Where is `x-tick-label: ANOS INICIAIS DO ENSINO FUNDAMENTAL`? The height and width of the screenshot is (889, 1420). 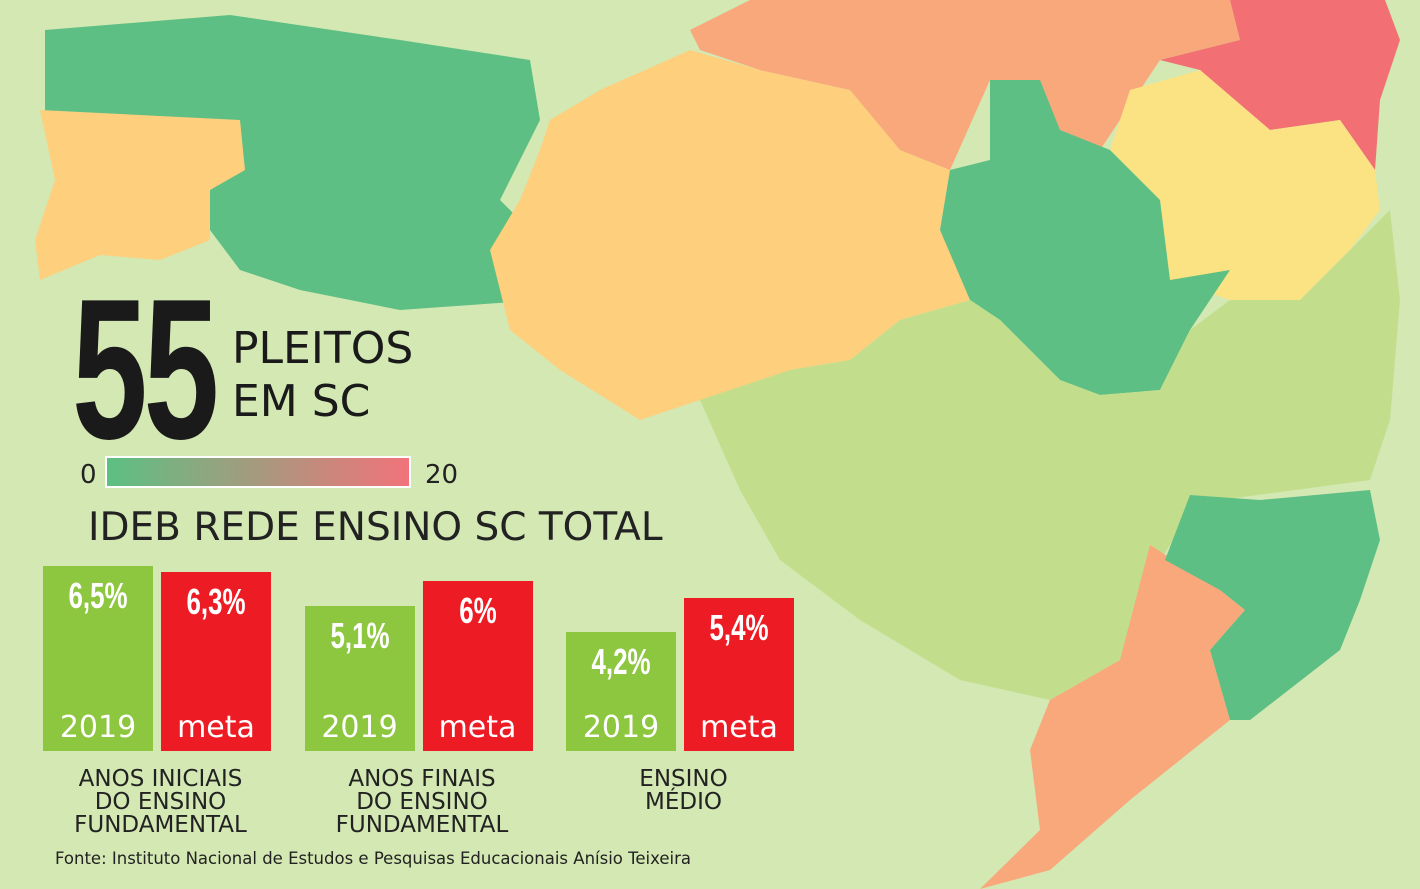
x-tick-label: ANOS INICIAIS DO ENSINO FUNDAMENTAL is located at coordinates (160, 802).